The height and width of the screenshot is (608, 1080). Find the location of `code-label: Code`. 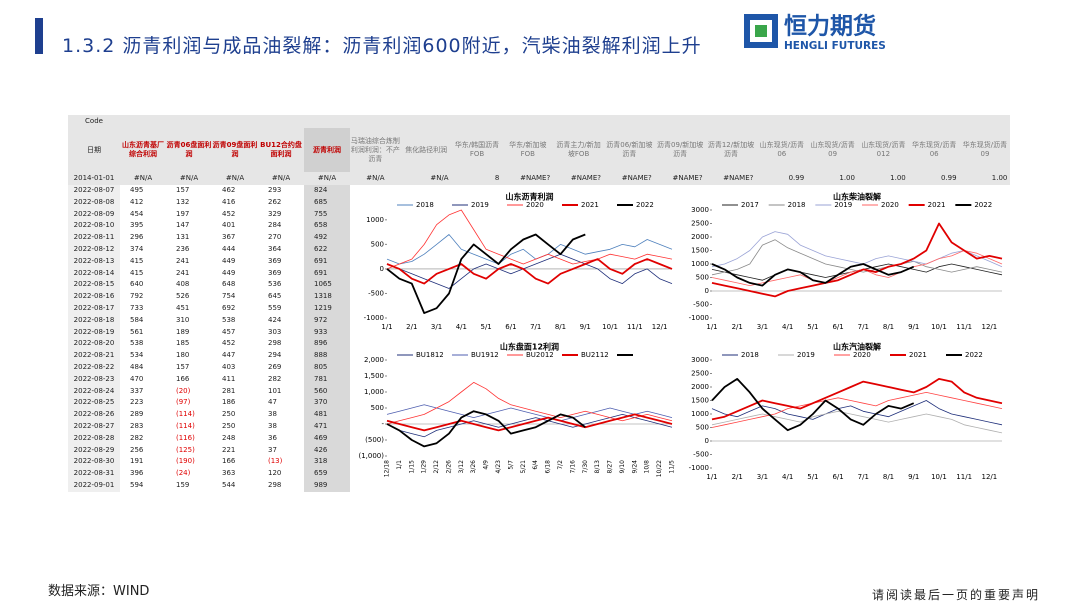

code-label: Code is located at coordinates (94, 121).